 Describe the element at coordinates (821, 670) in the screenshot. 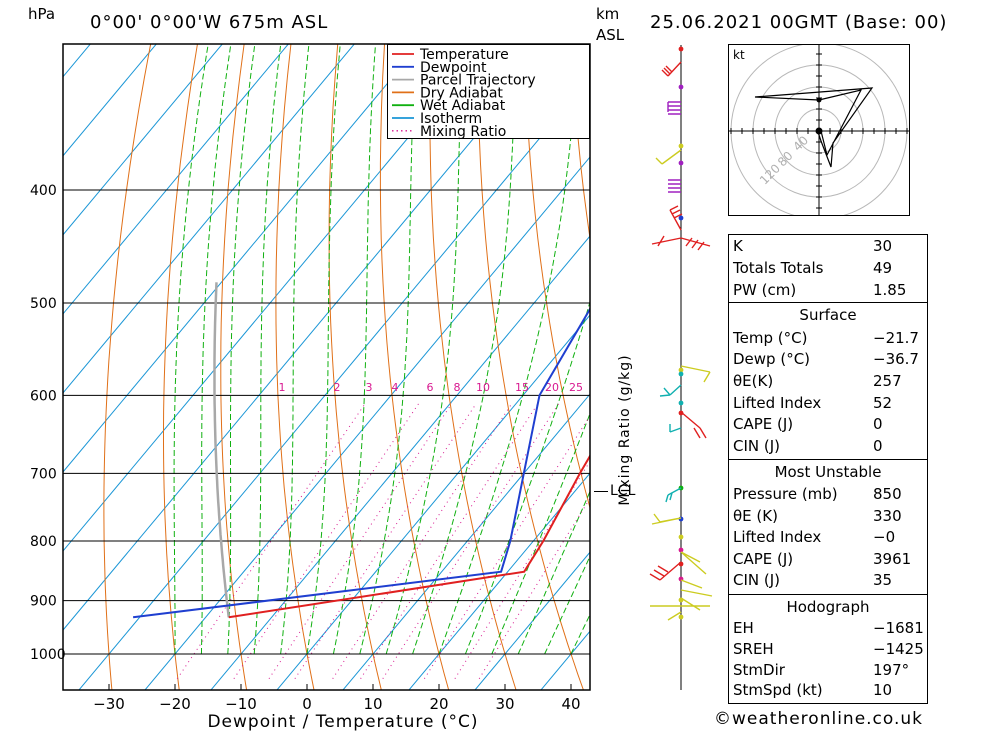

I see `hodograph-row: StmDir 197°` at that location.